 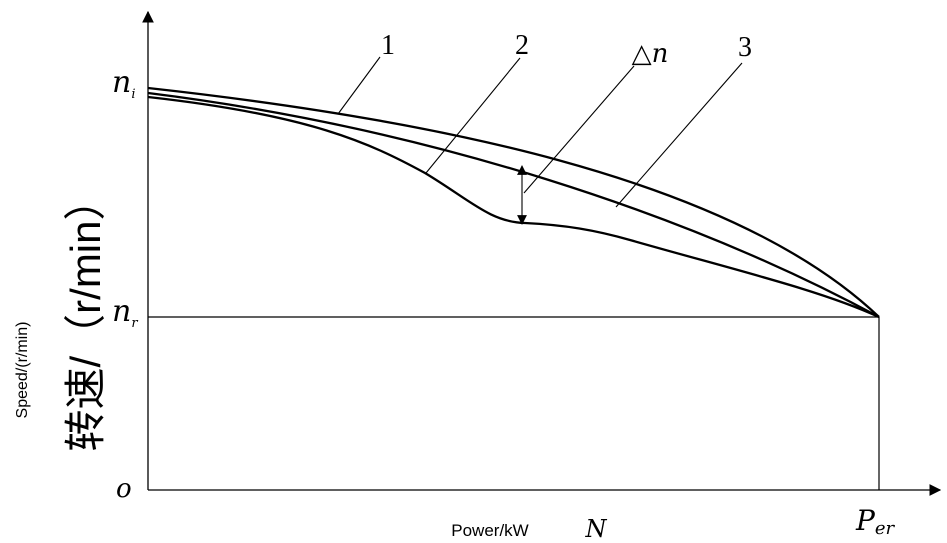 What do you see at coordinates (650, 54) in the screenshot?
I see `delta-n-label: △n` at bounding box center [650, 54].